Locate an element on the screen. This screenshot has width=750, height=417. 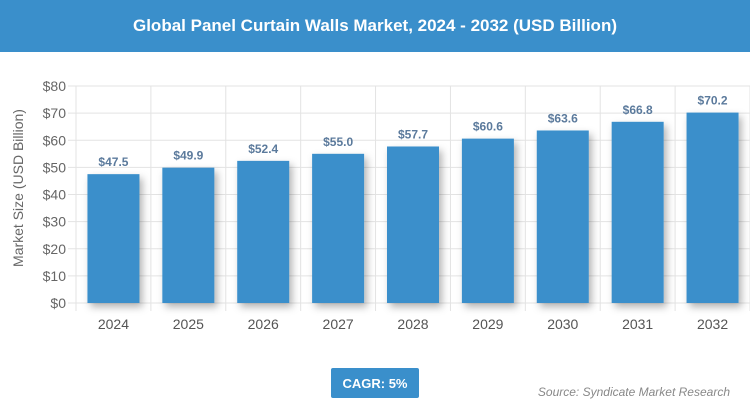
y-tick-label: $50 is located at coordinates (55, 167).